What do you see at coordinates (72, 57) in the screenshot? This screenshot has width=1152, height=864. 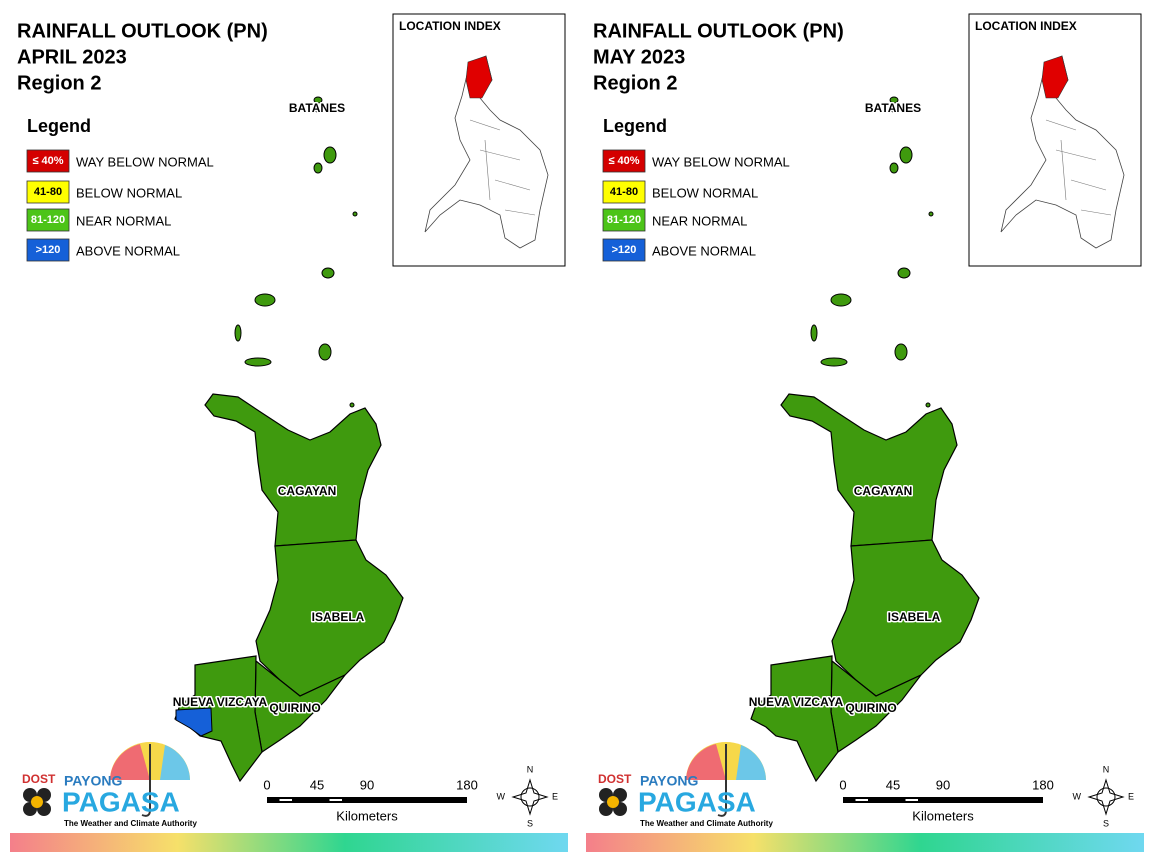 I see `period: APRIL 2023` at bounding box center [72, 57].